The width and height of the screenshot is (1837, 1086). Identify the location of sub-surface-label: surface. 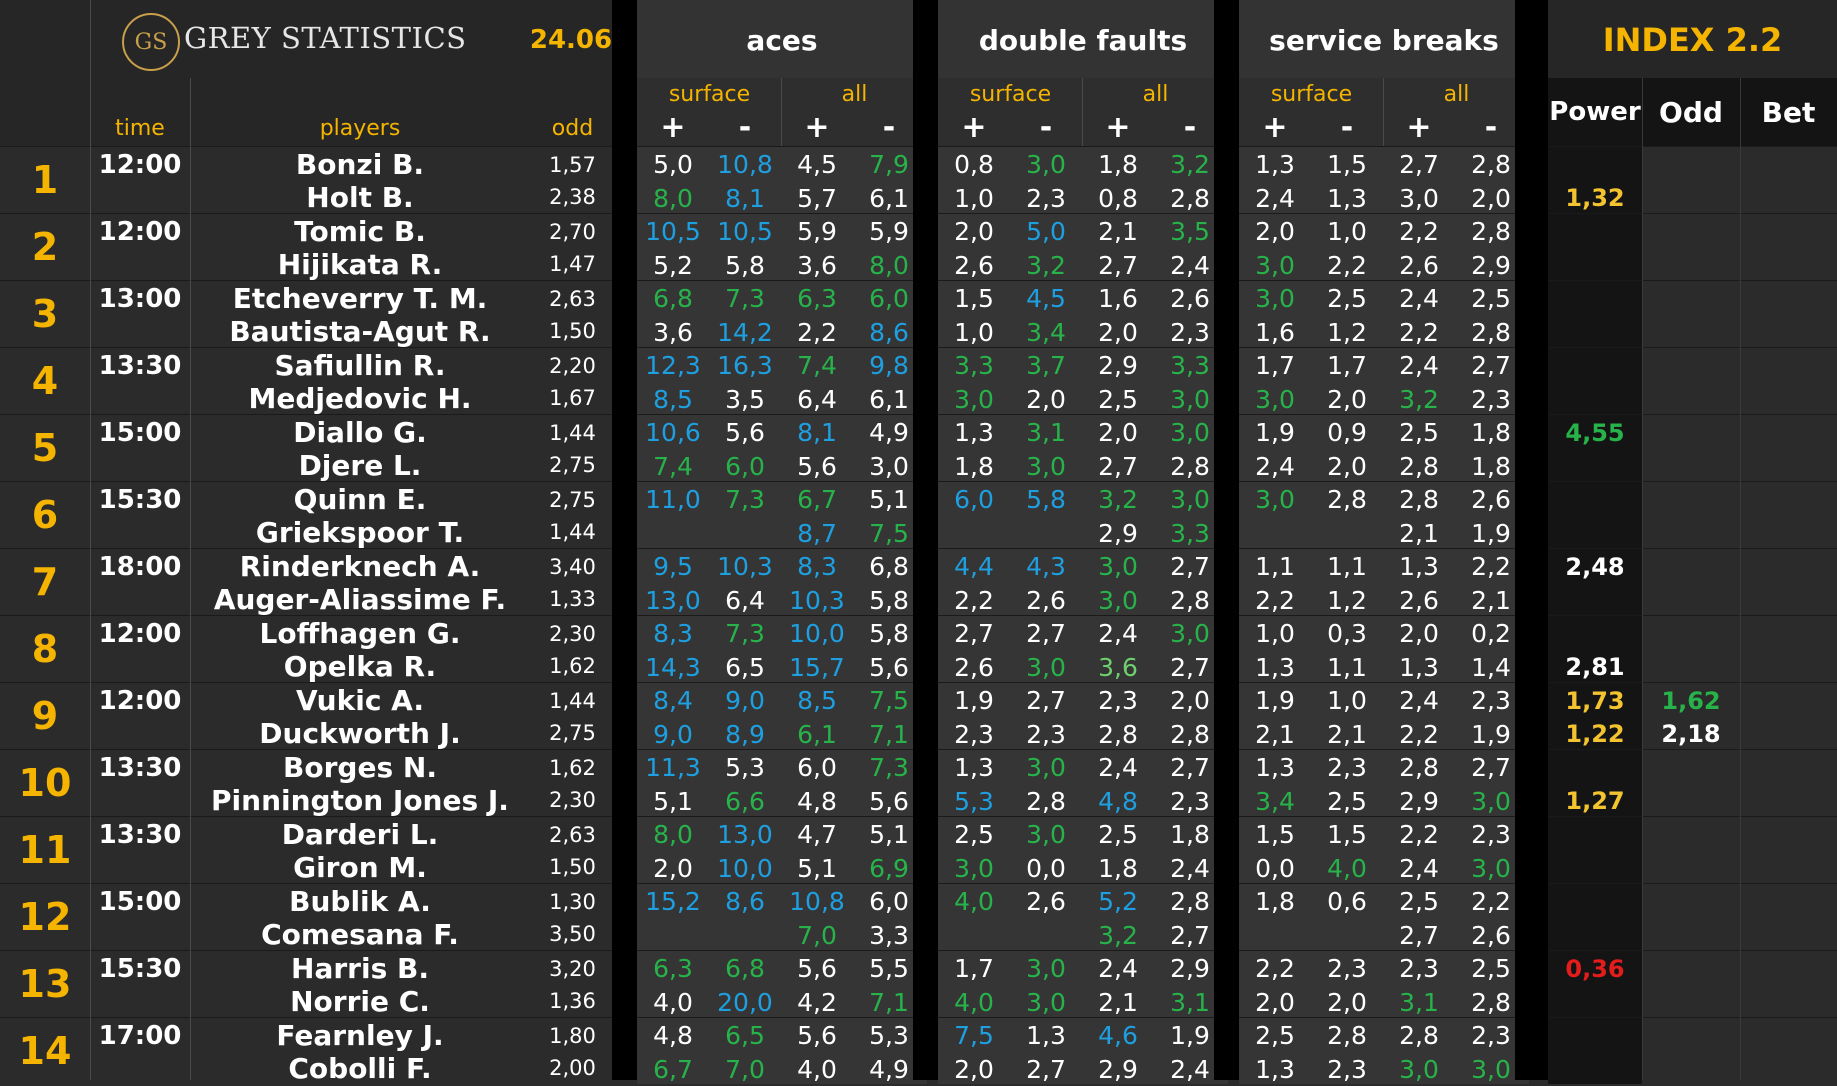
(709, 94).